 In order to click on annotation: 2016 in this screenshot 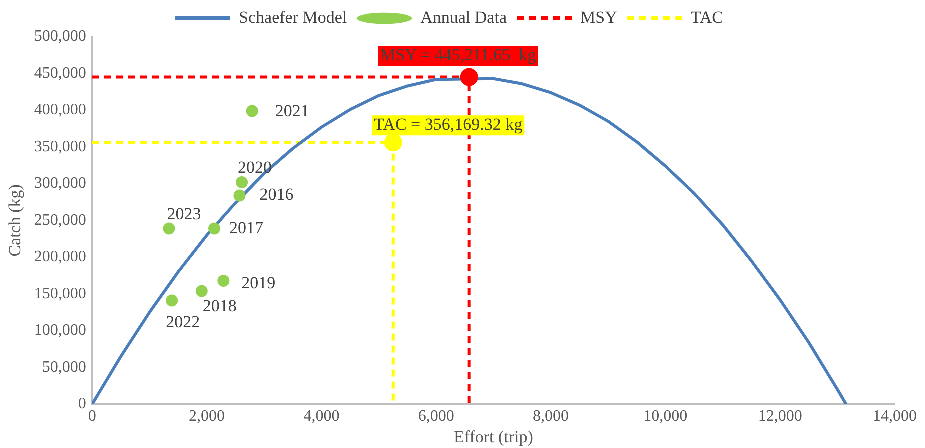, I will do `click(277, 194)`.